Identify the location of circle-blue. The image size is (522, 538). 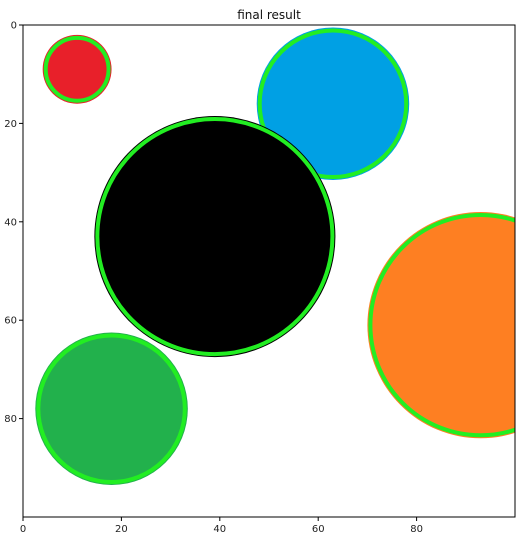
(333, 103).